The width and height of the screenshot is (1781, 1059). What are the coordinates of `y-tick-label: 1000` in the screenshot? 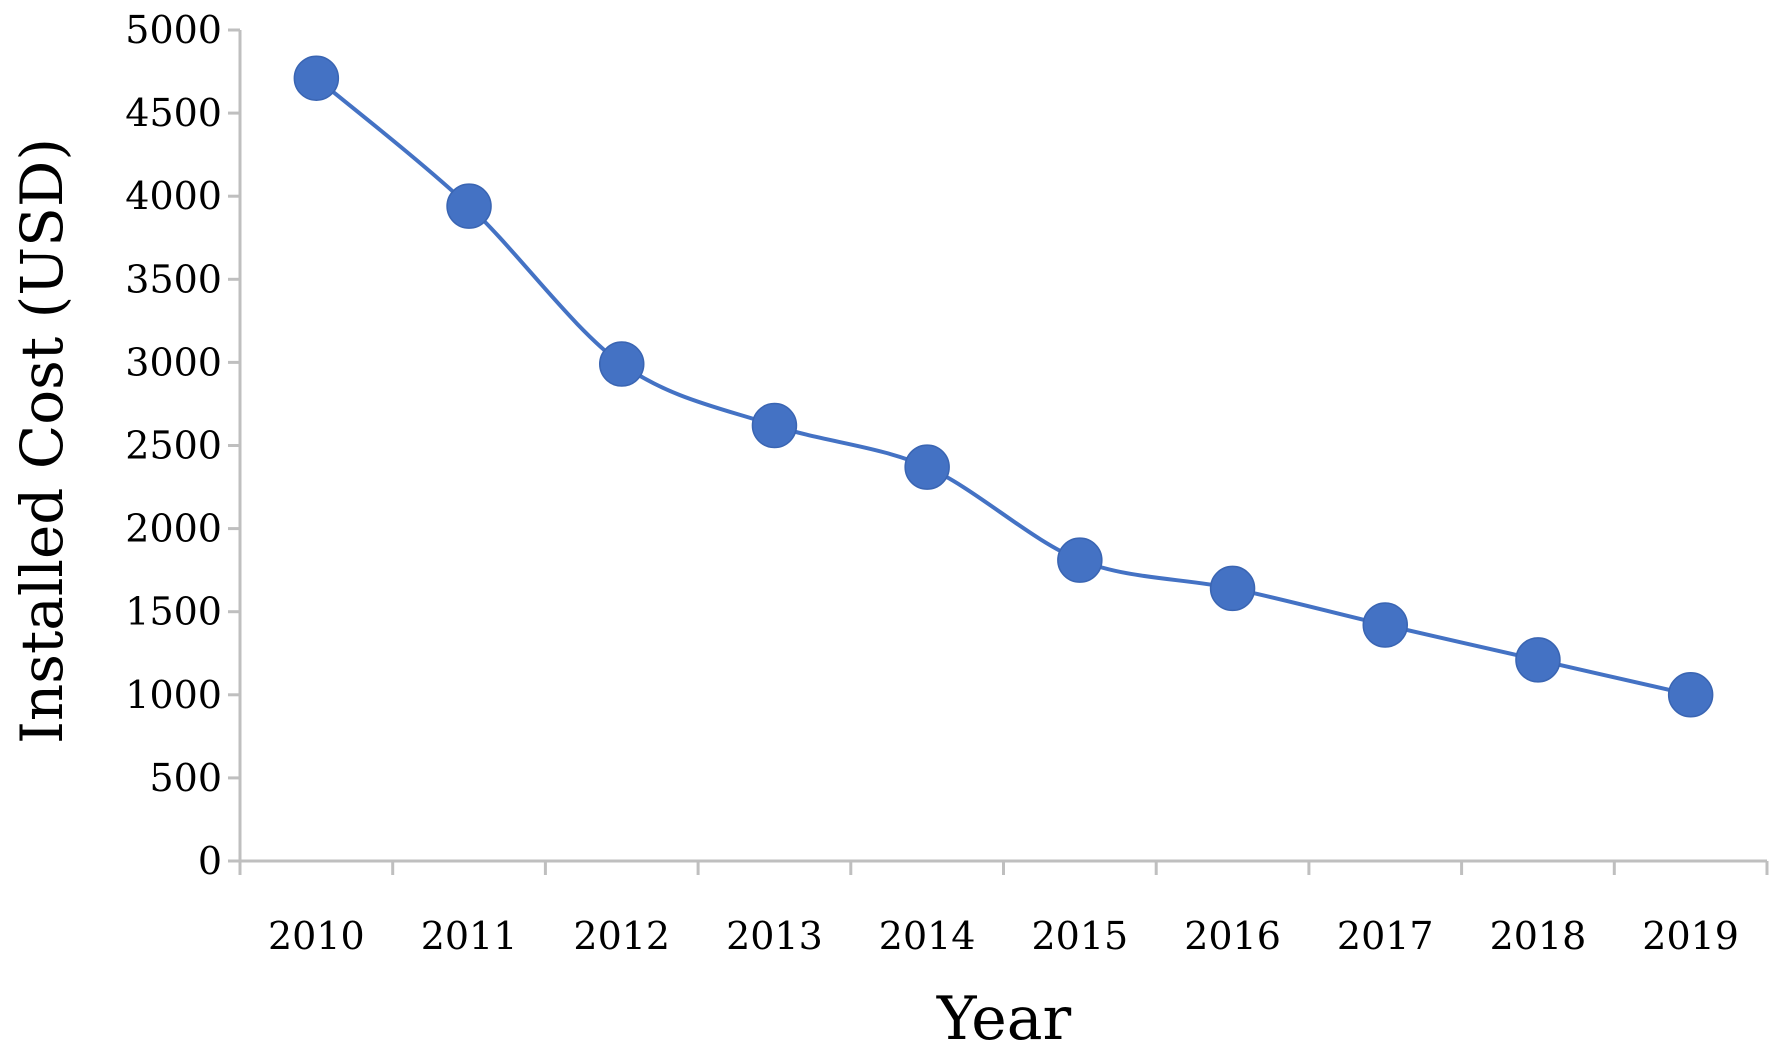 It's located at (173, 695).